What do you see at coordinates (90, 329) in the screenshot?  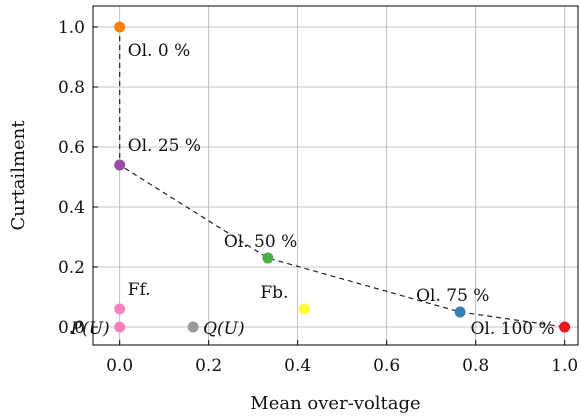 I see `point-label: P(U)` at bounding box center [90, 329].